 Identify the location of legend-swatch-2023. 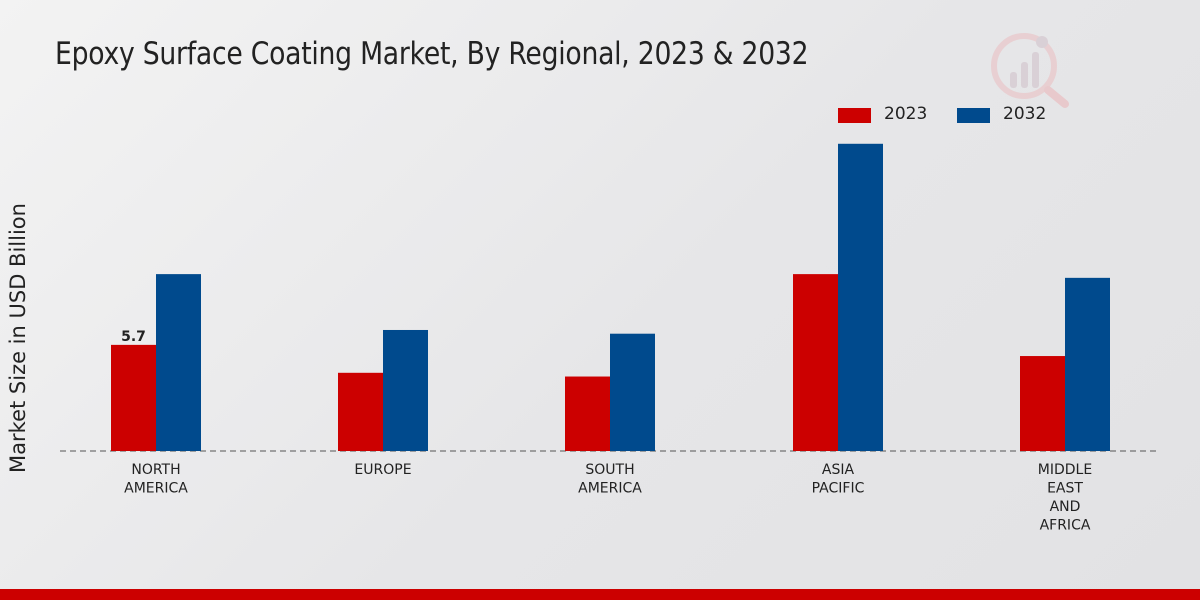
(854, 115).